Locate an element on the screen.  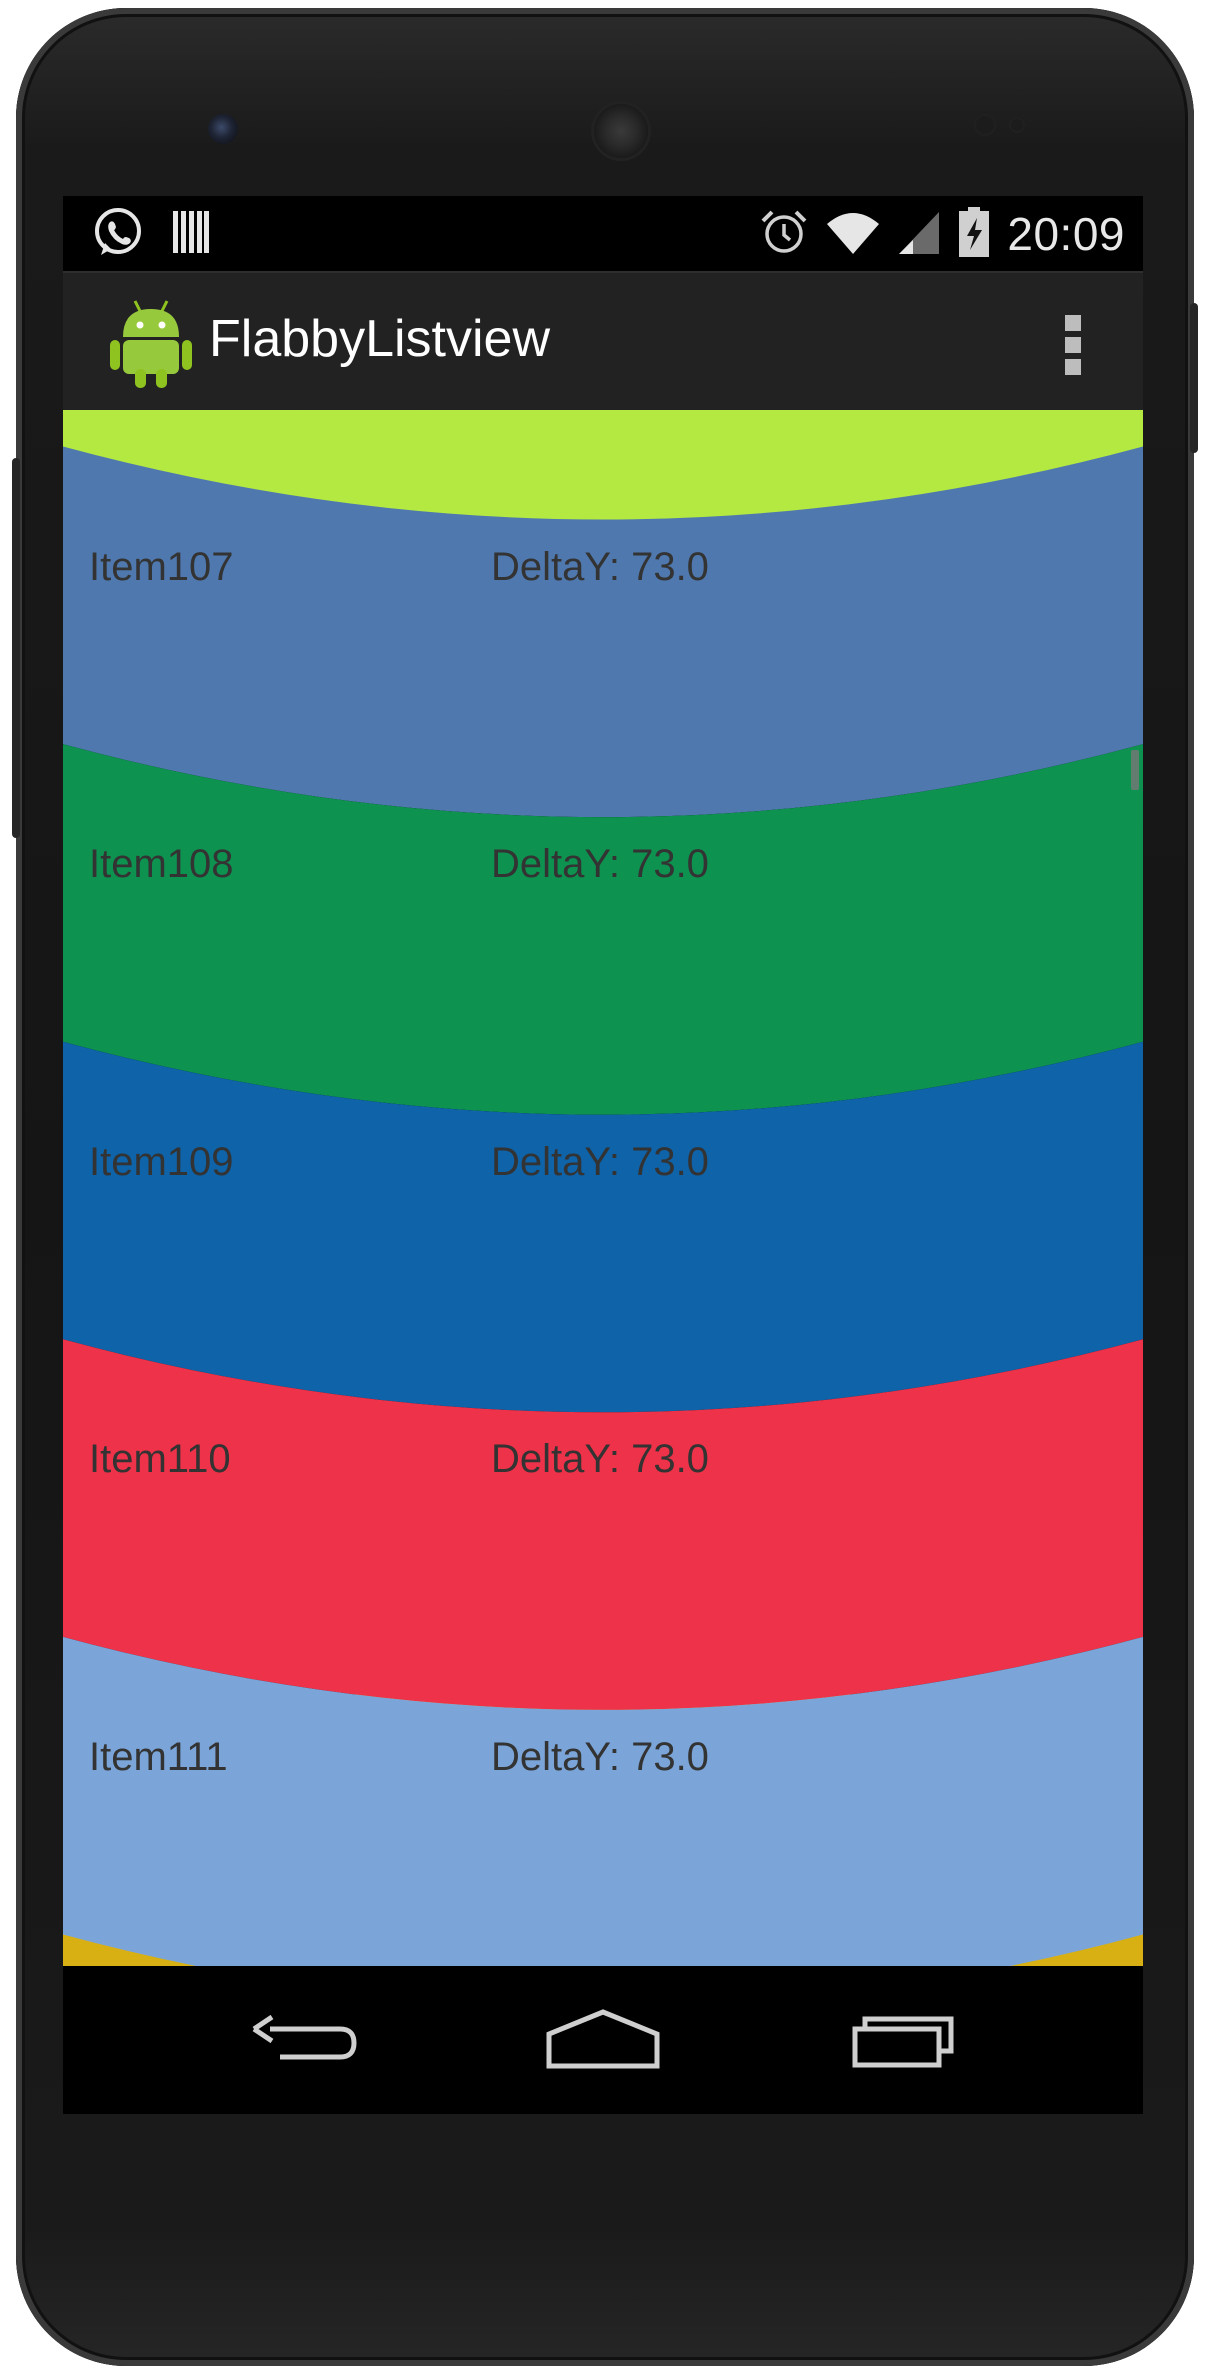
list-scrollbar is located at coordinates (1135, 770).